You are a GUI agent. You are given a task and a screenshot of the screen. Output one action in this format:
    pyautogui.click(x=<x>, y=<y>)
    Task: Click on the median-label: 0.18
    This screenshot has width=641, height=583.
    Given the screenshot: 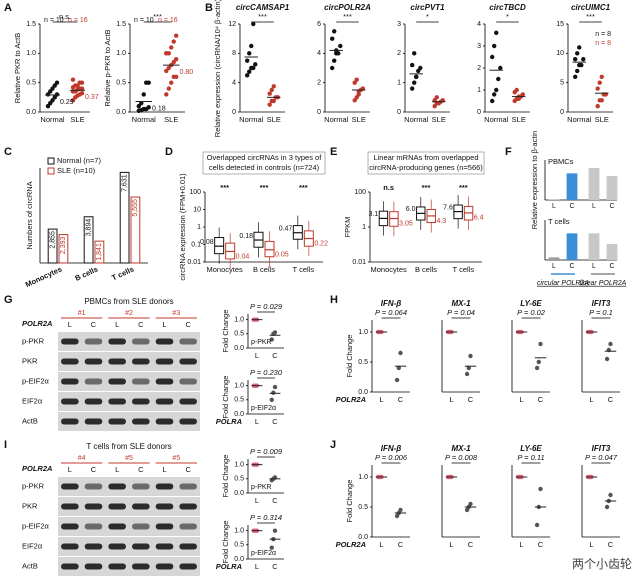 What is the action you would take?
    pyautogui.click(x=246, y=236)
    